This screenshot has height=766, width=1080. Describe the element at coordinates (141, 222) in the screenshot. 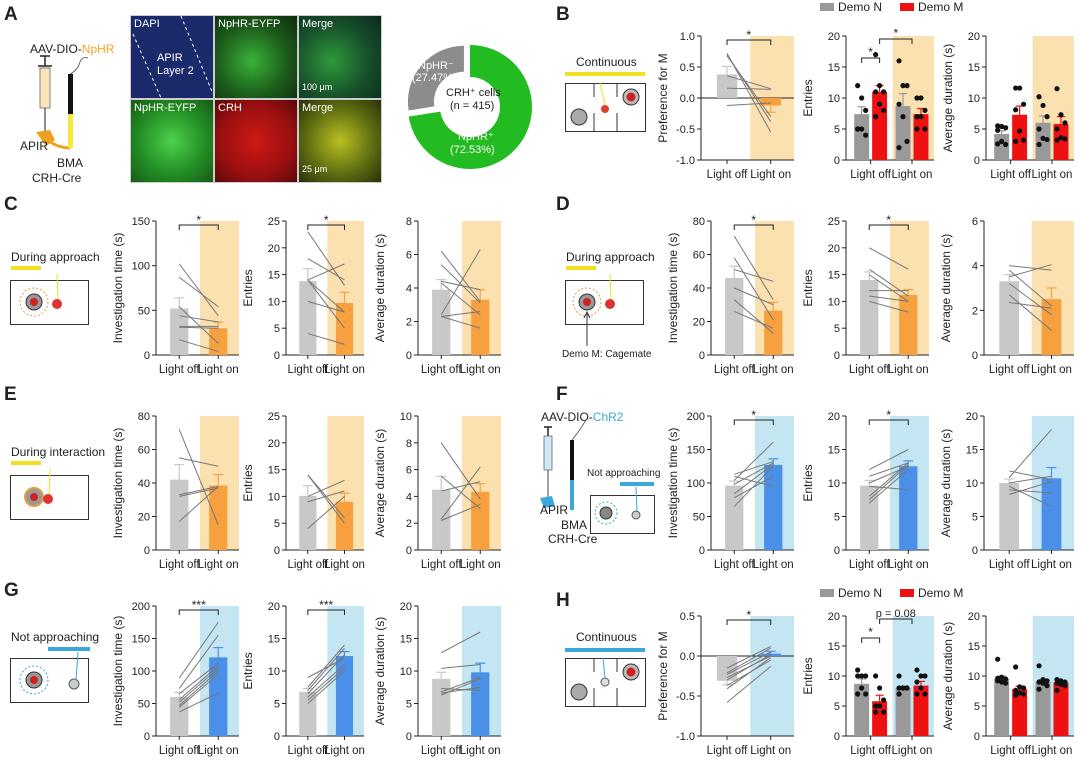

I see `y-tick-label: 150` at that location.